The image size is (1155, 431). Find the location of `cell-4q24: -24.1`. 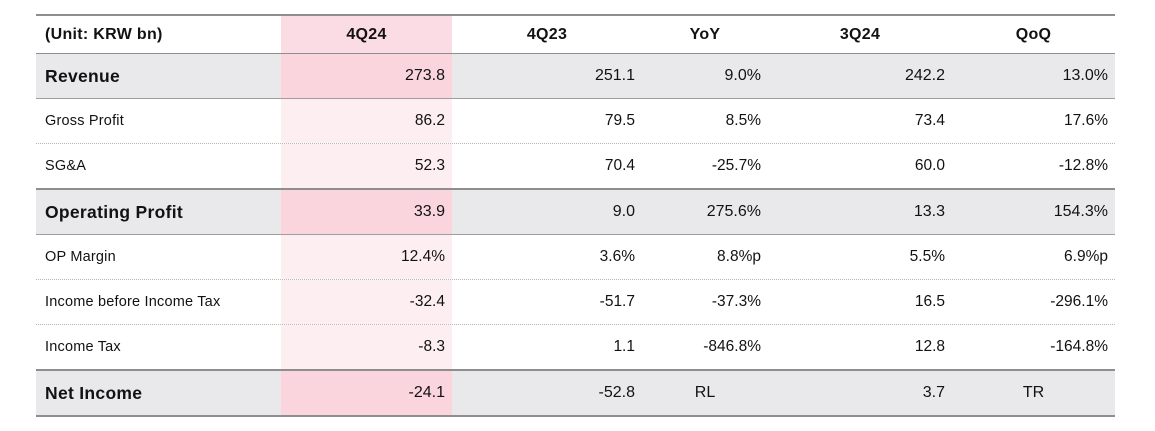

cell-4q24: -24.1 is located at coordinates (366, 393).